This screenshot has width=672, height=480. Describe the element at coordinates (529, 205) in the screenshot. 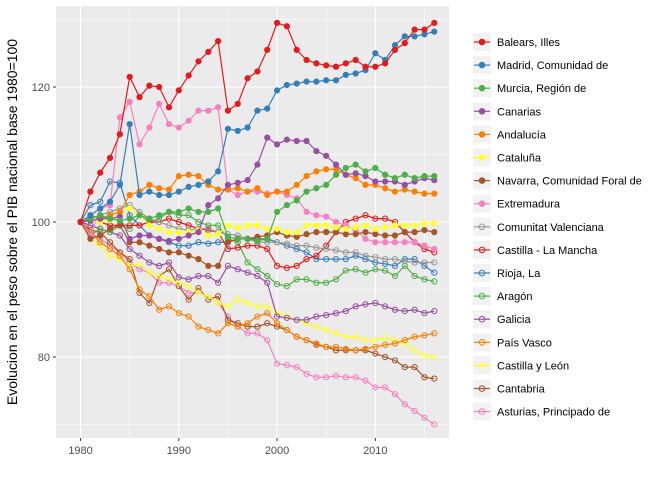

I see `legend-label: Extremadura` at that location.